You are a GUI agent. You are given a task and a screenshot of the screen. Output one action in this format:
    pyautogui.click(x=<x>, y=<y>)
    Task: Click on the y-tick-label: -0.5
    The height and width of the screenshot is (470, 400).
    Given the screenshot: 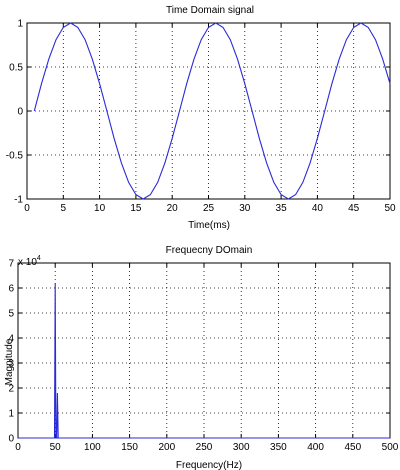 What is the action you would take?
    pyautogui.click(x=15, y=156)
    